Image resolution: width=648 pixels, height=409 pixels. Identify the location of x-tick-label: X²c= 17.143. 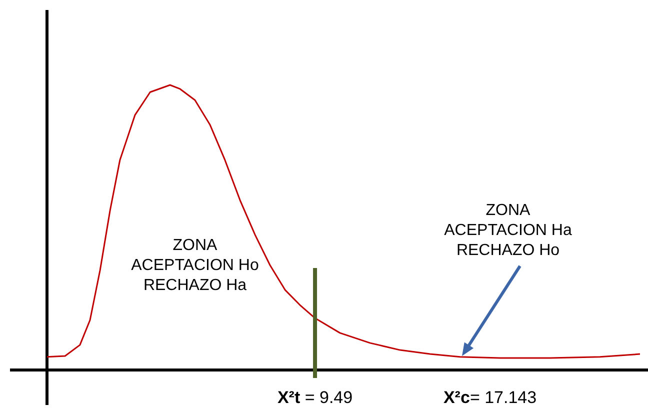
(490, 397).